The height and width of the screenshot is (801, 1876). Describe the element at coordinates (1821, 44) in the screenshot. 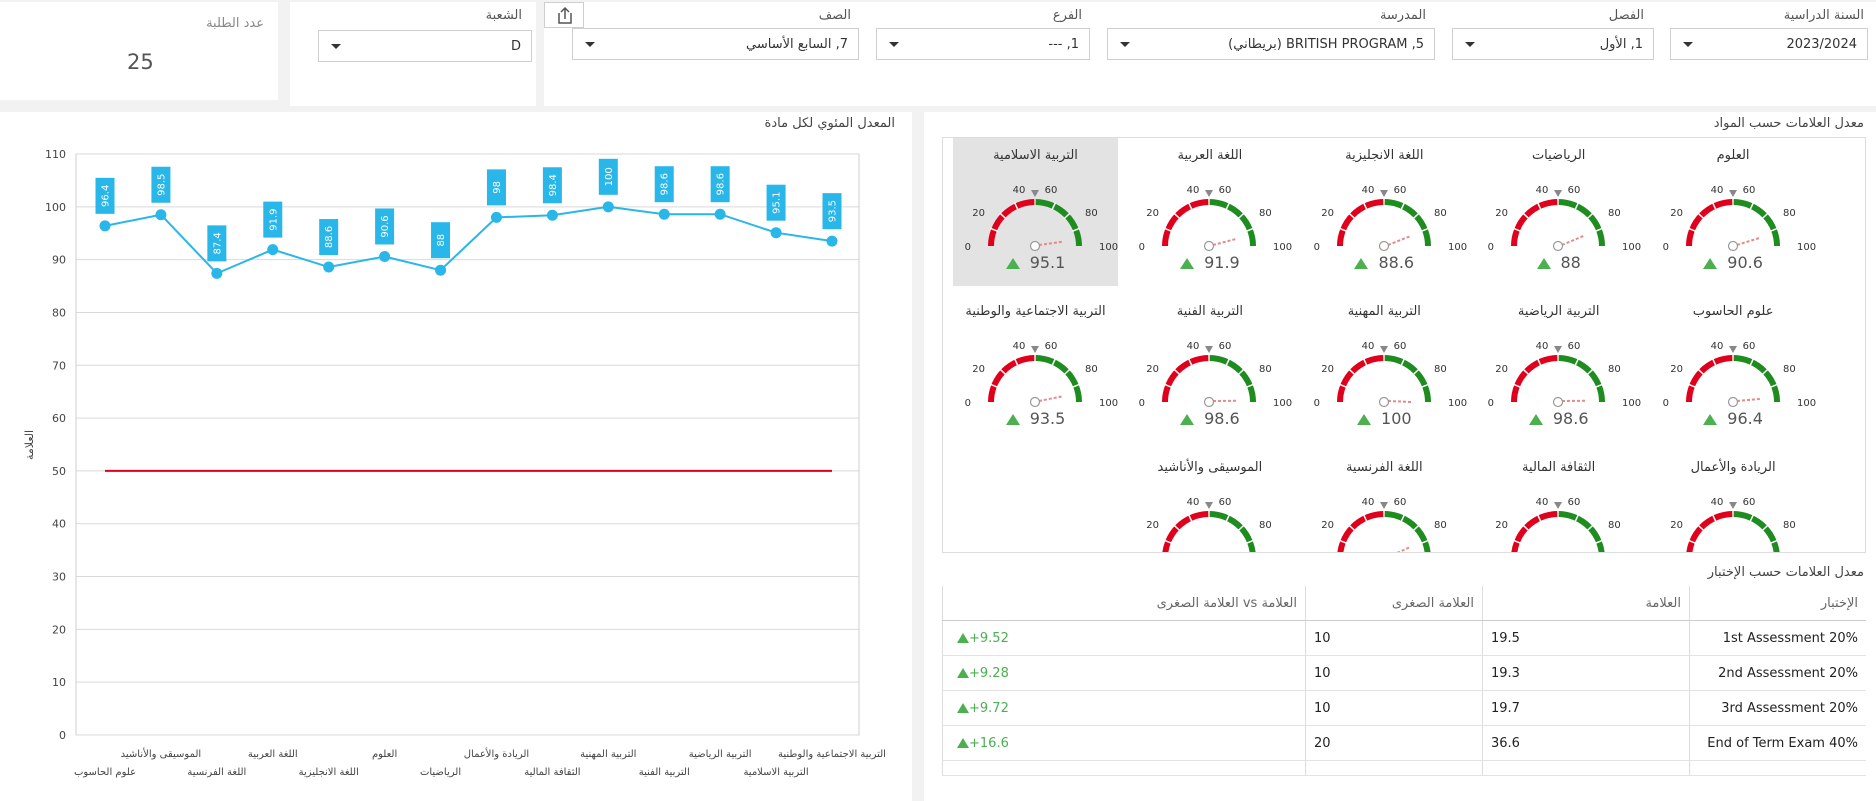

I see `year-select-value: 2023/2024` at that location.